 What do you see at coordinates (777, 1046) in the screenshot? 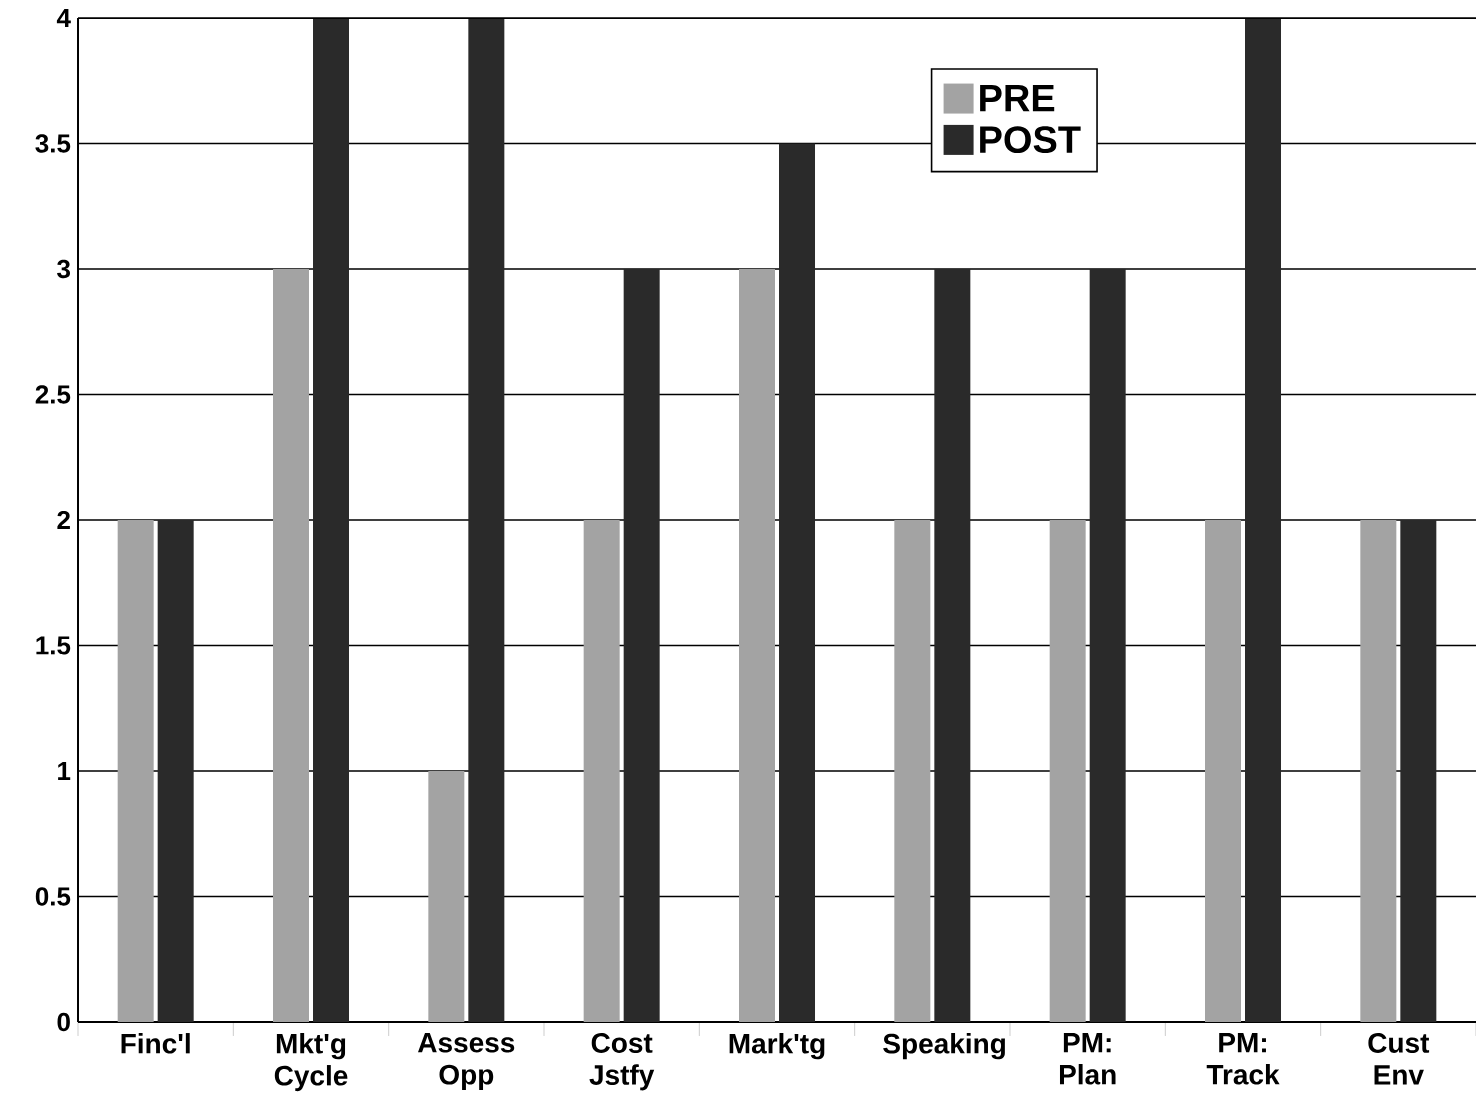
I see `x-tick-label: Mark'tg` at bounding box center [777, 1046].